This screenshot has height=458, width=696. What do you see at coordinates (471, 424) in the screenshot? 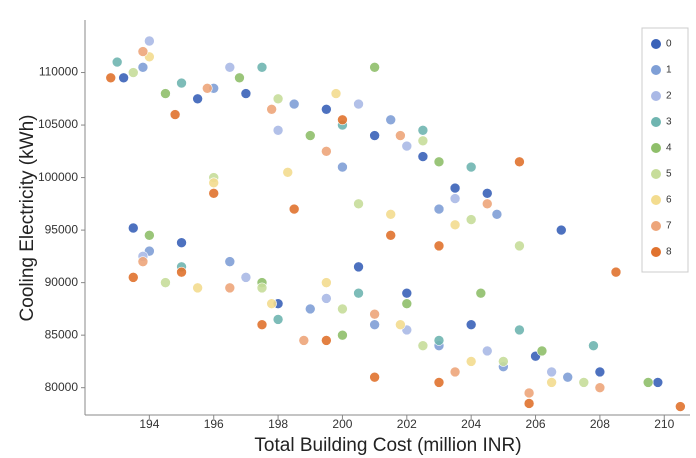
I see `x-tick-label: 204` at bounding box center [471, 424].